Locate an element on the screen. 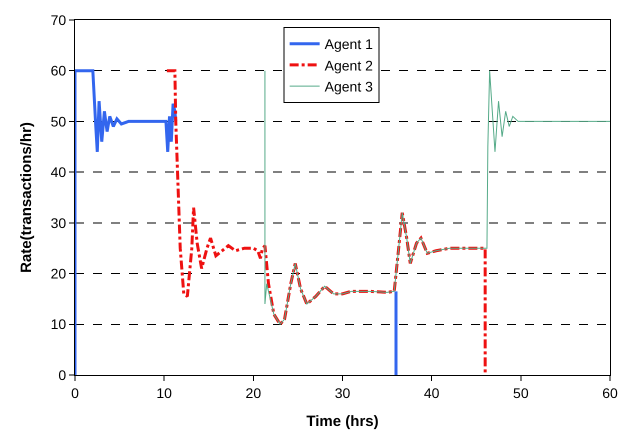 The height and width of the screenshot is (438, 635). y-tick-label: 20 is located at coordinates (58, 273).